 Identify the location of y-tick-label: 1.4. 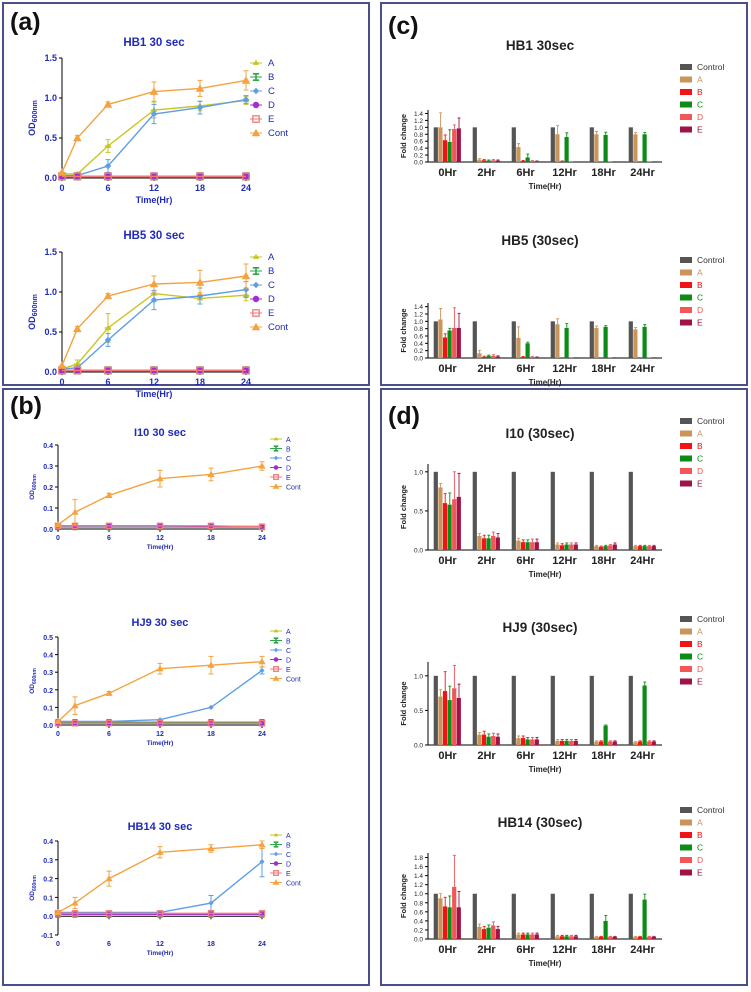
(418, 114).